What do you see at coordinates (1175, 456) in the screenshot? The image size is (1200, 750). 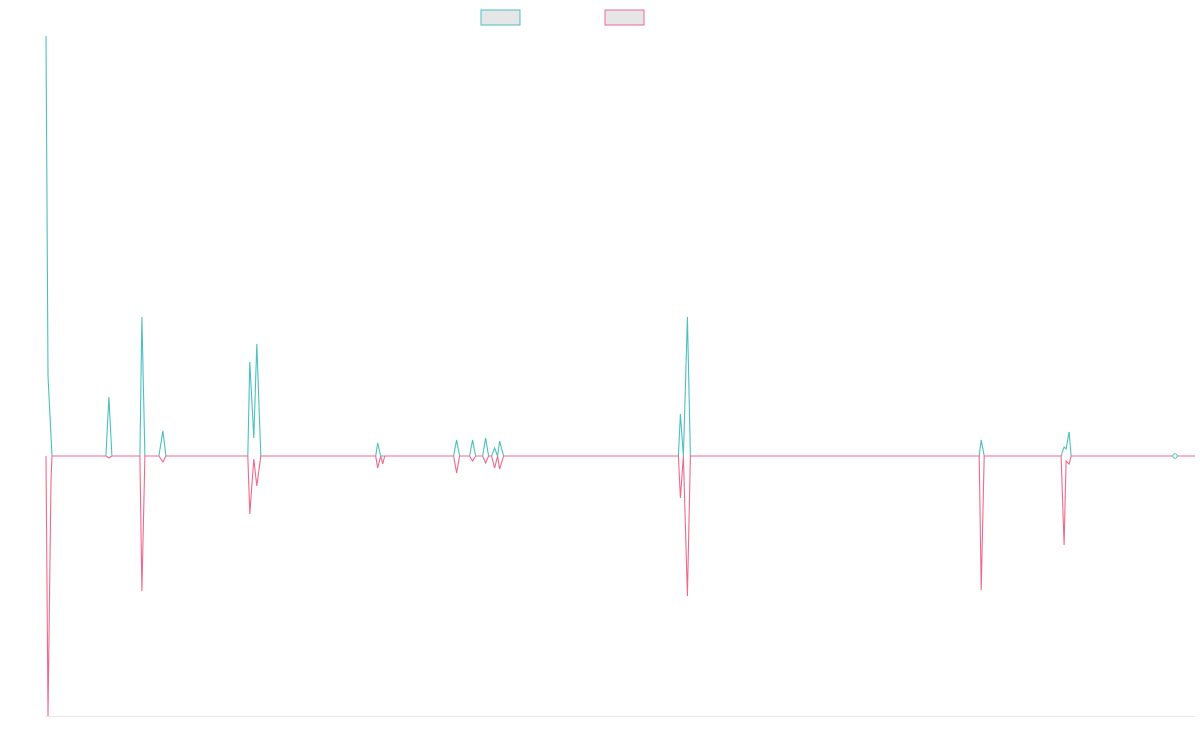 I see `series-point-marker` at bounding box center [1175, 456].